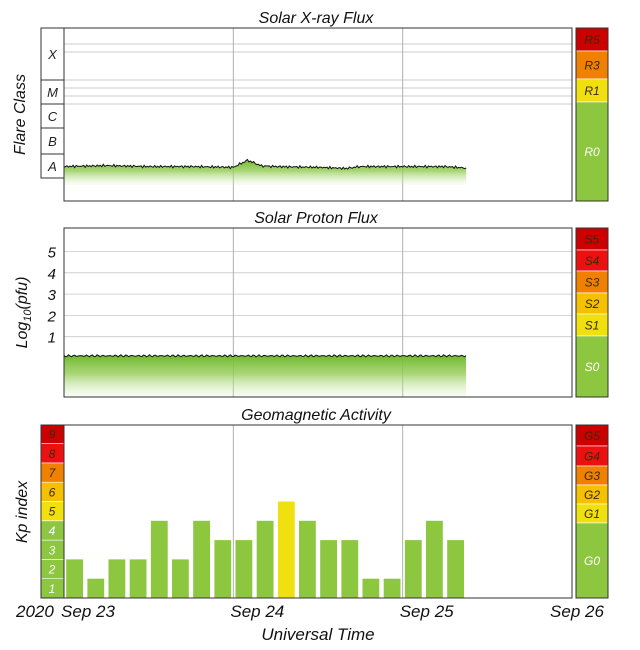 This screenshot has width=640, height=650. What do you see at coordinates (52, 166) in the screenshot?
I see `flare-class-label-a: A` at bounding box center [52, 166].